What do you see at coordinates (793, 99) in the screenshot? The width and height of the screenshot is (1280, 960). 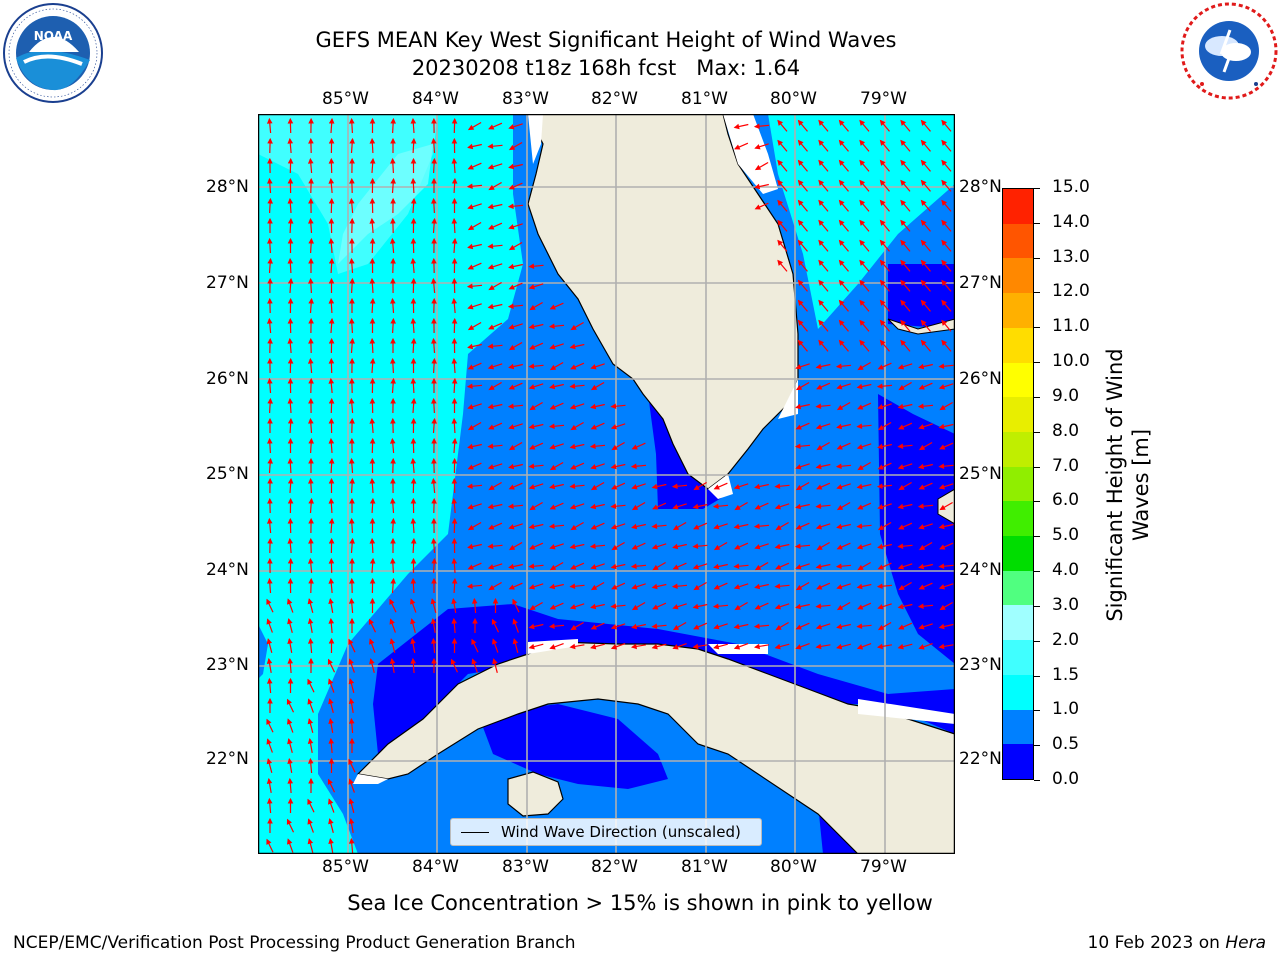 I see `lon-label-top: 80°W` at bounding box center [793, 99].